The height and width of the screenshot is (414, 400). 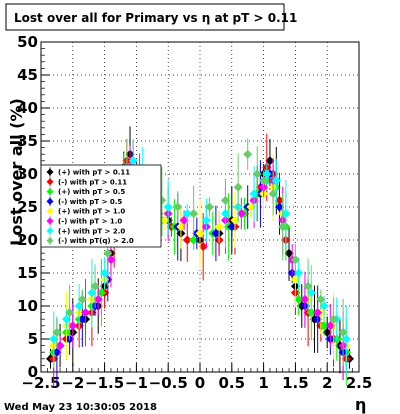 I want to click on x-tick-label: −2.5, so click(x=40, y=383).